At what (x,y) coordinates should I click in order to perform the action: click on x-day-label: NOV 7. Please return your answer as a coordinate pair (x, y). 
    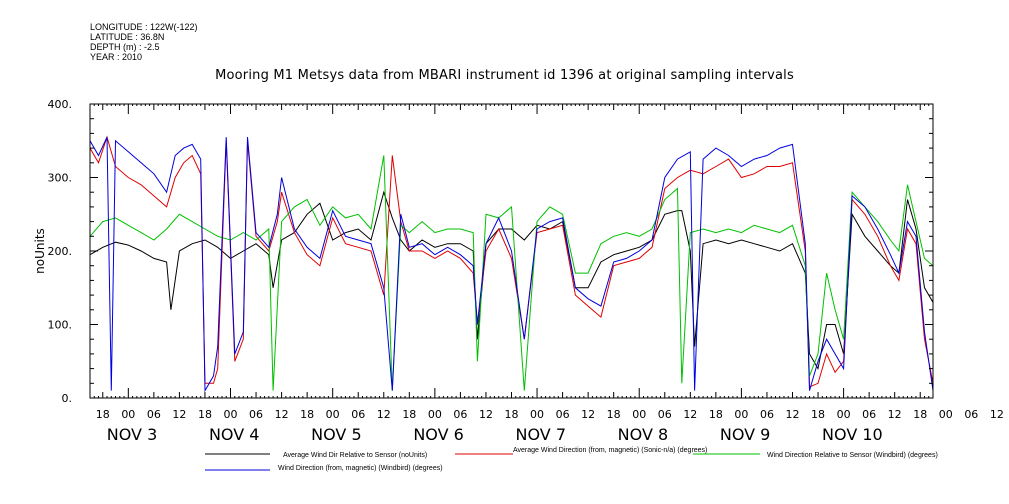
    Looking at the image, I should click on (541, 434).